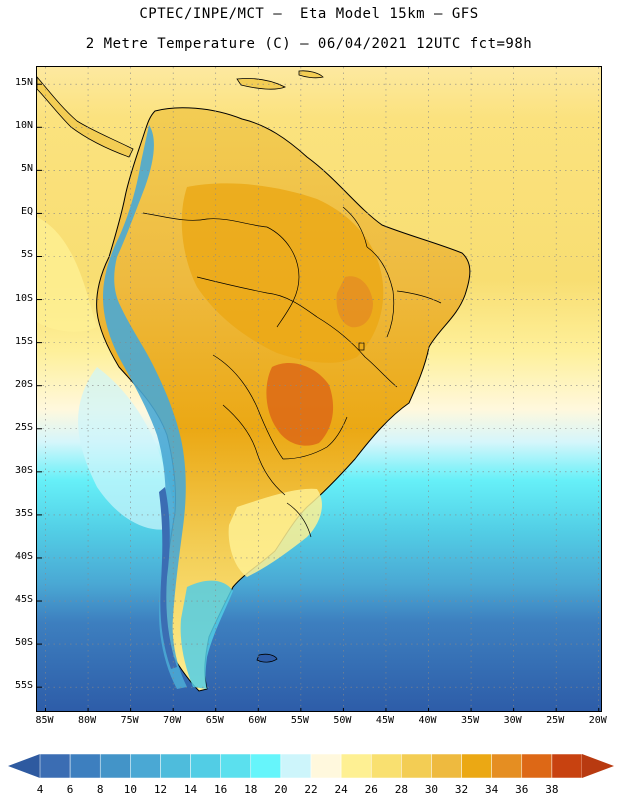 This screenshot has width=618, height=800. What do you see at coordinates (127, 448) in the screenshot?
I see `pacific-cool-band` at bounding box center [127, 448].